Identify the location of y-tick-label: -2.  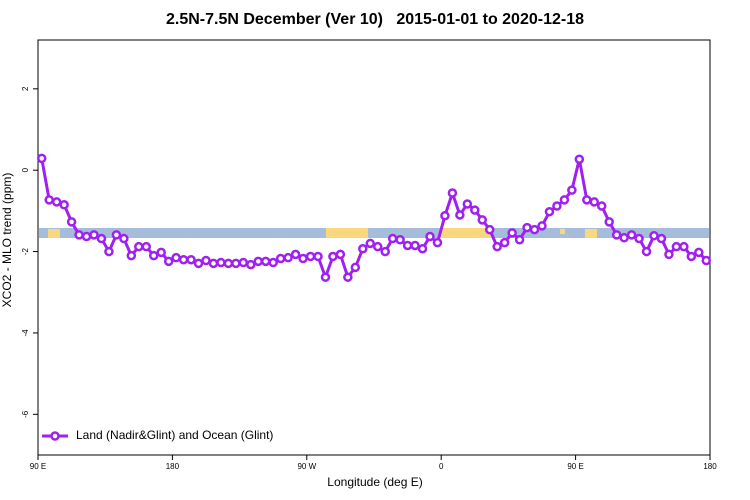
(25, 251).